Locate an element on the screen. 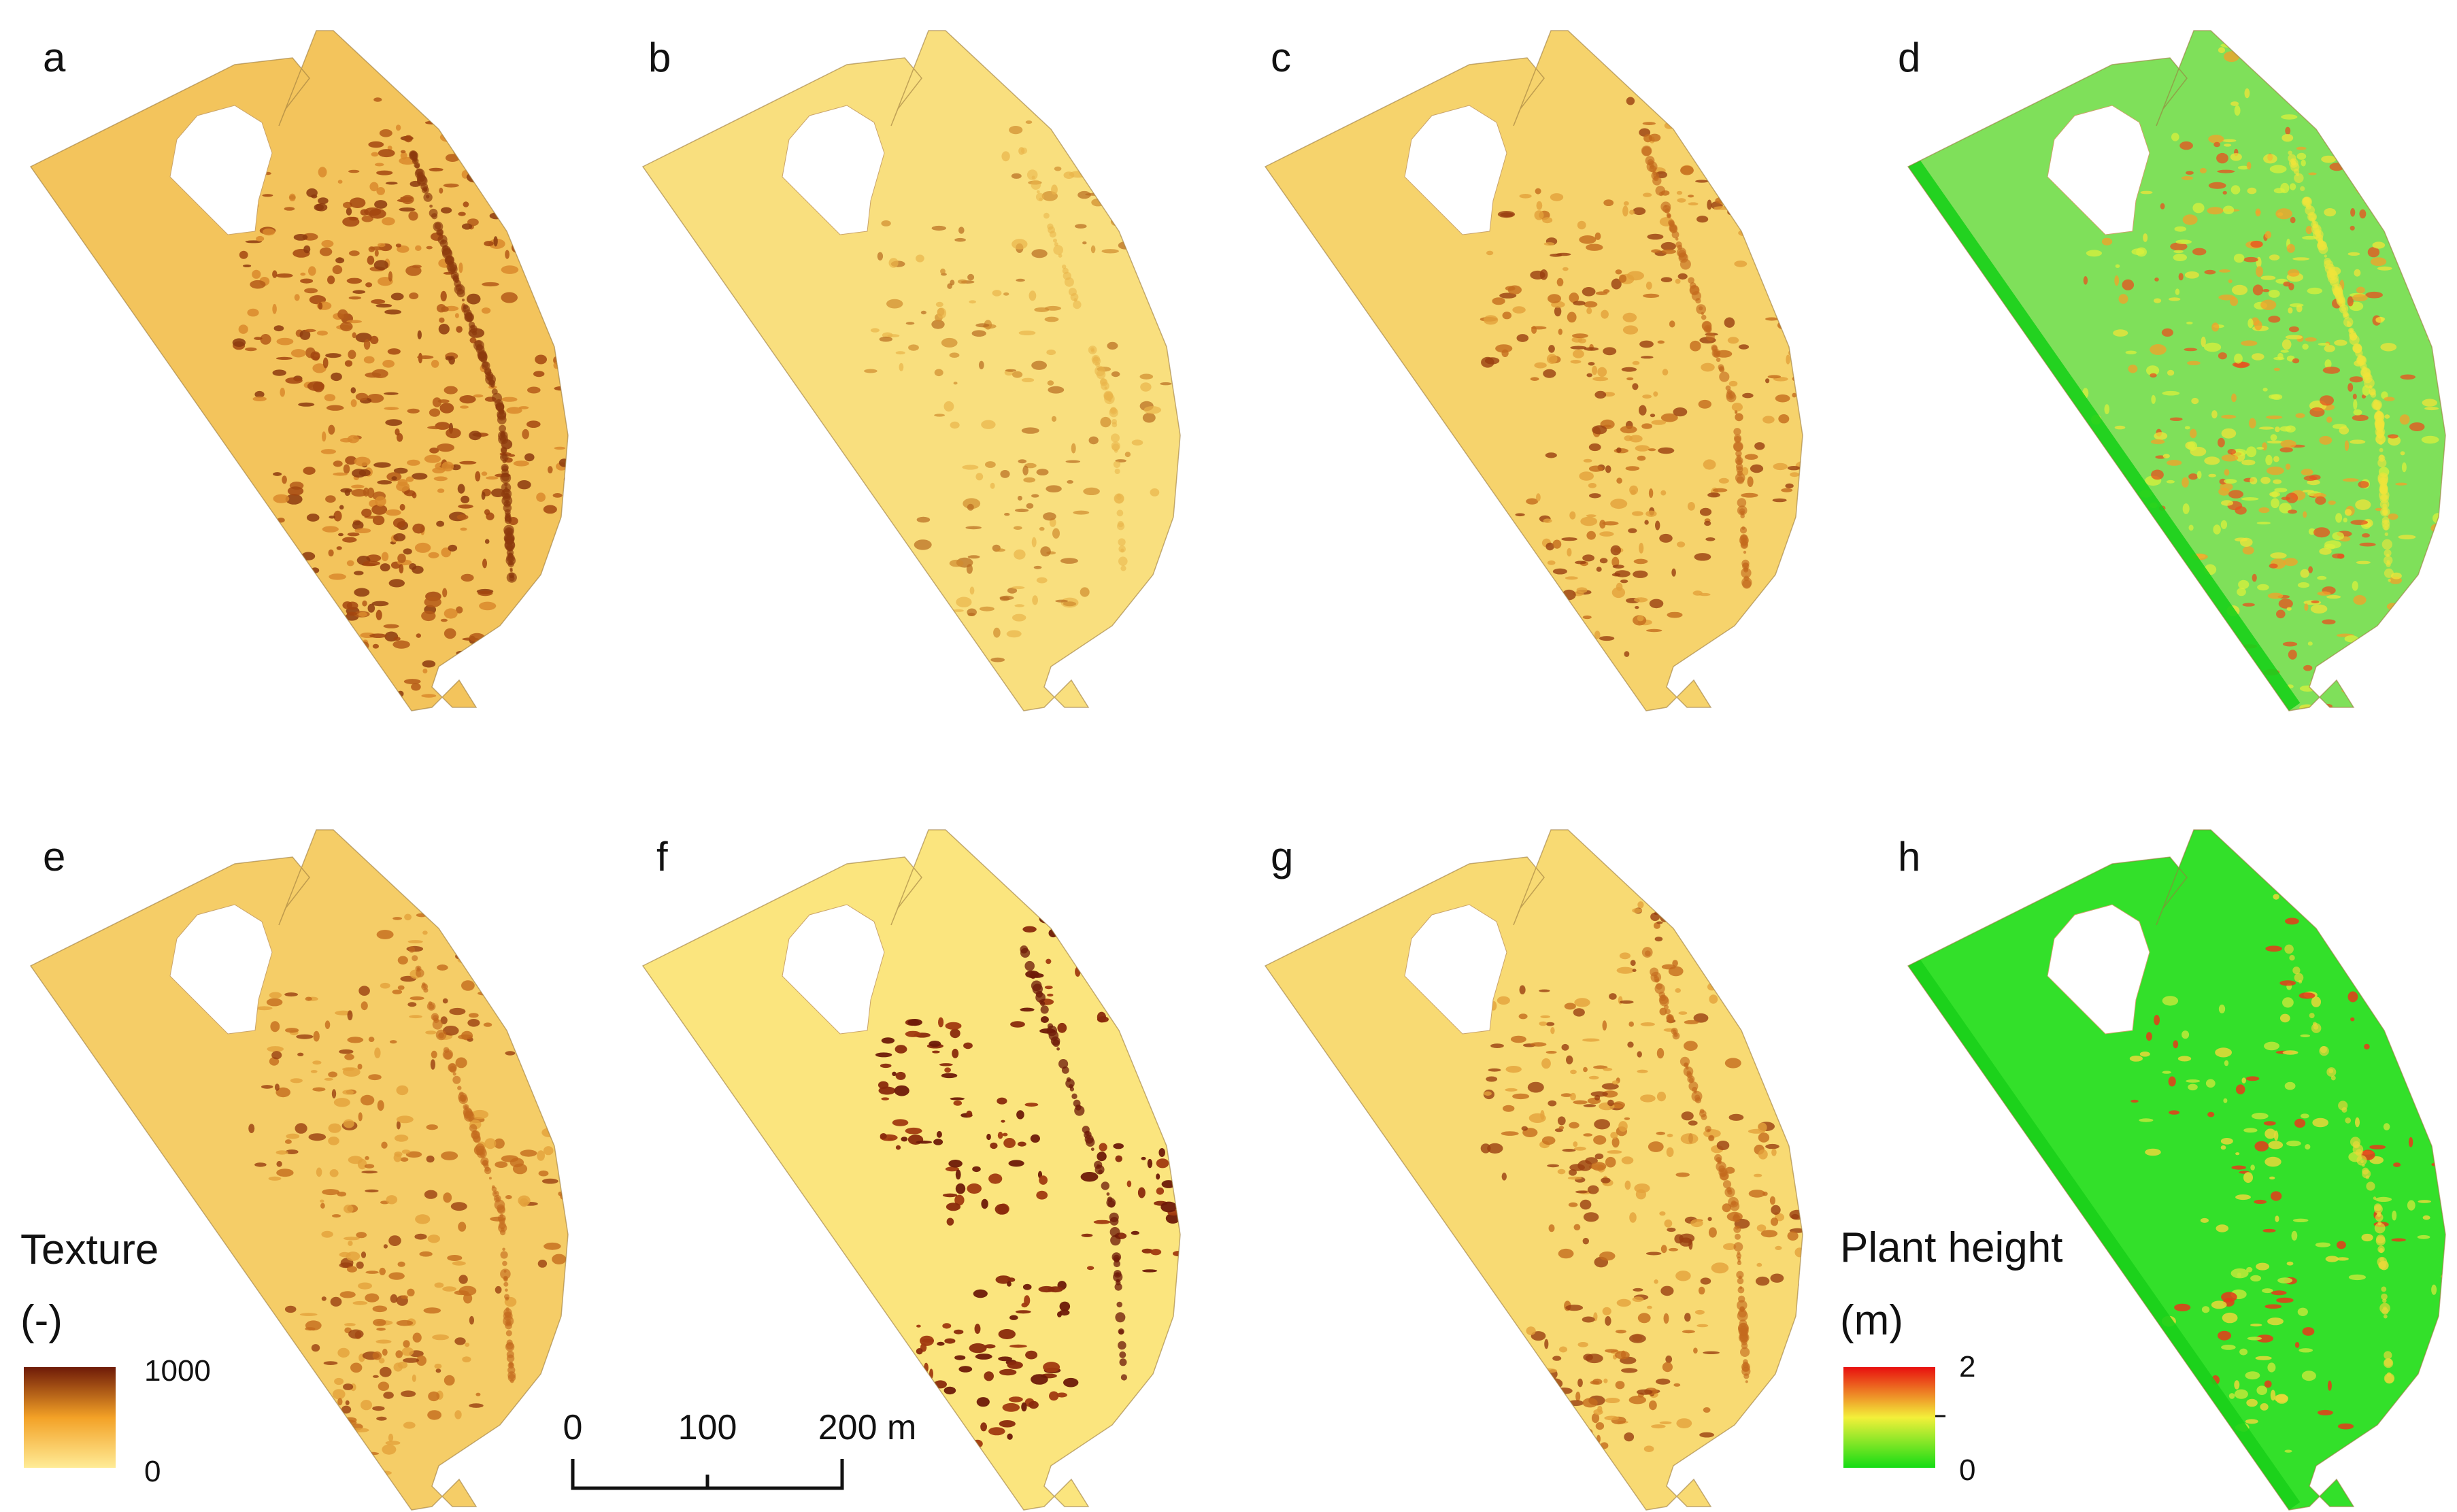  plant-height-legend-unit: (m) is located at coordinates (1872, 1320).